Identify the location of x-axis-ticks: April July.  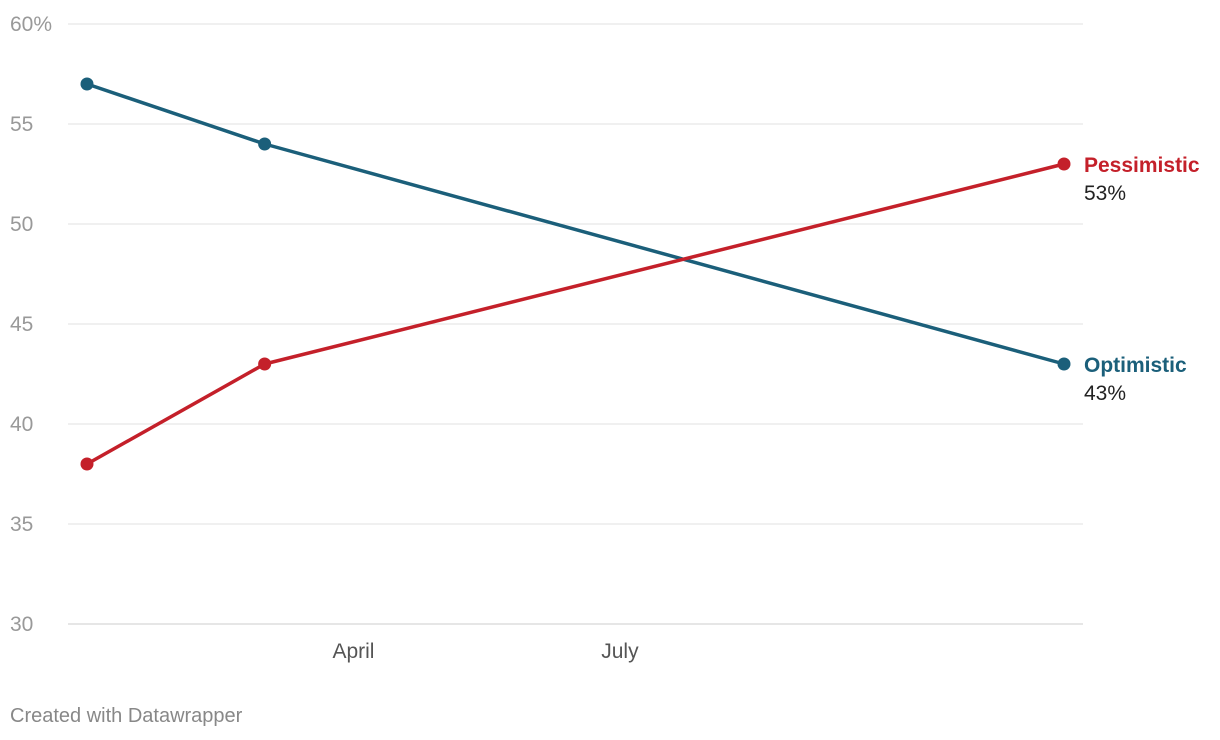
(485, 651).